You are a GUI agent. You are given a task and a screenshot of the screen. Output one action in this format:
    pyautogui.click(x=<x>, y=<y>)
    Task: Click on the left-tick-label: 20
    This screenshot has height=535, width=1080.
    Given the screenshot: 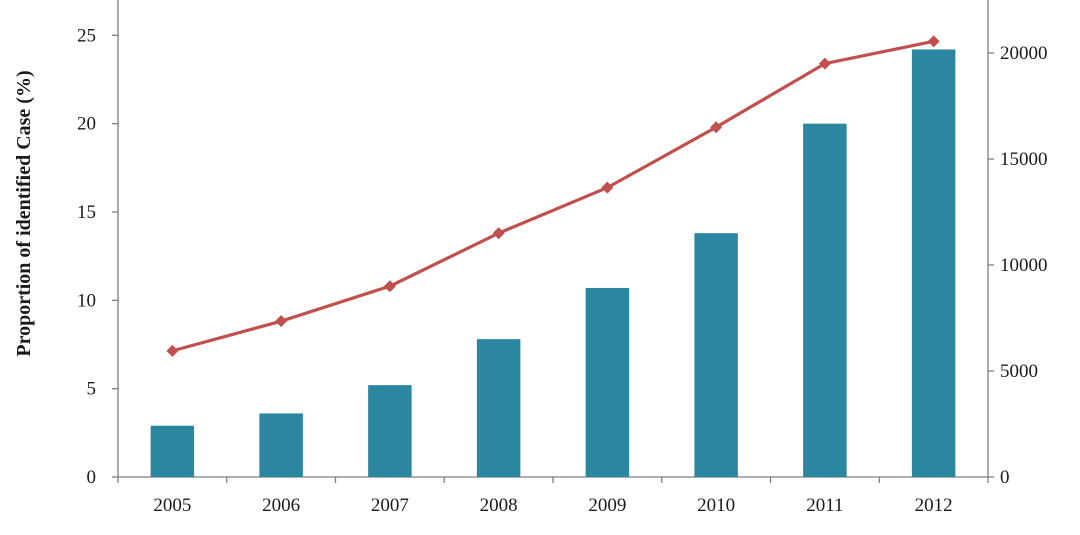 What is the action you would take?
    pyautogui.click(x=86, y=124)
    